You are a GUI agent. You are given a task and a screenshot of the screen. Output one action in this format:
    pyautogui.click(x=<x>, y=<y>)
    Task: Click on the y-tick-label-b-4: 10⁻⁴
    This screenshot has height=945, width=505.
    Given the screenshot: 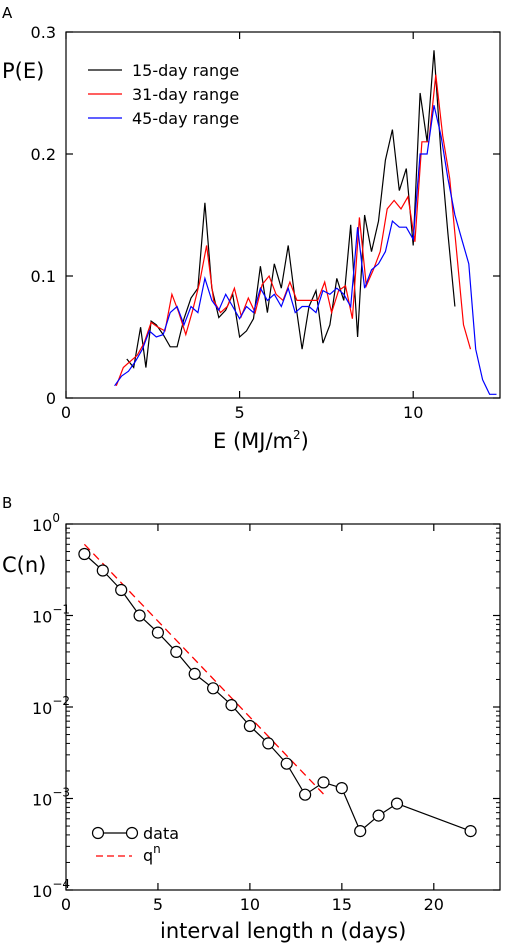 What is the action you would take?
    pyautogui.click(x=51, y=889)
    